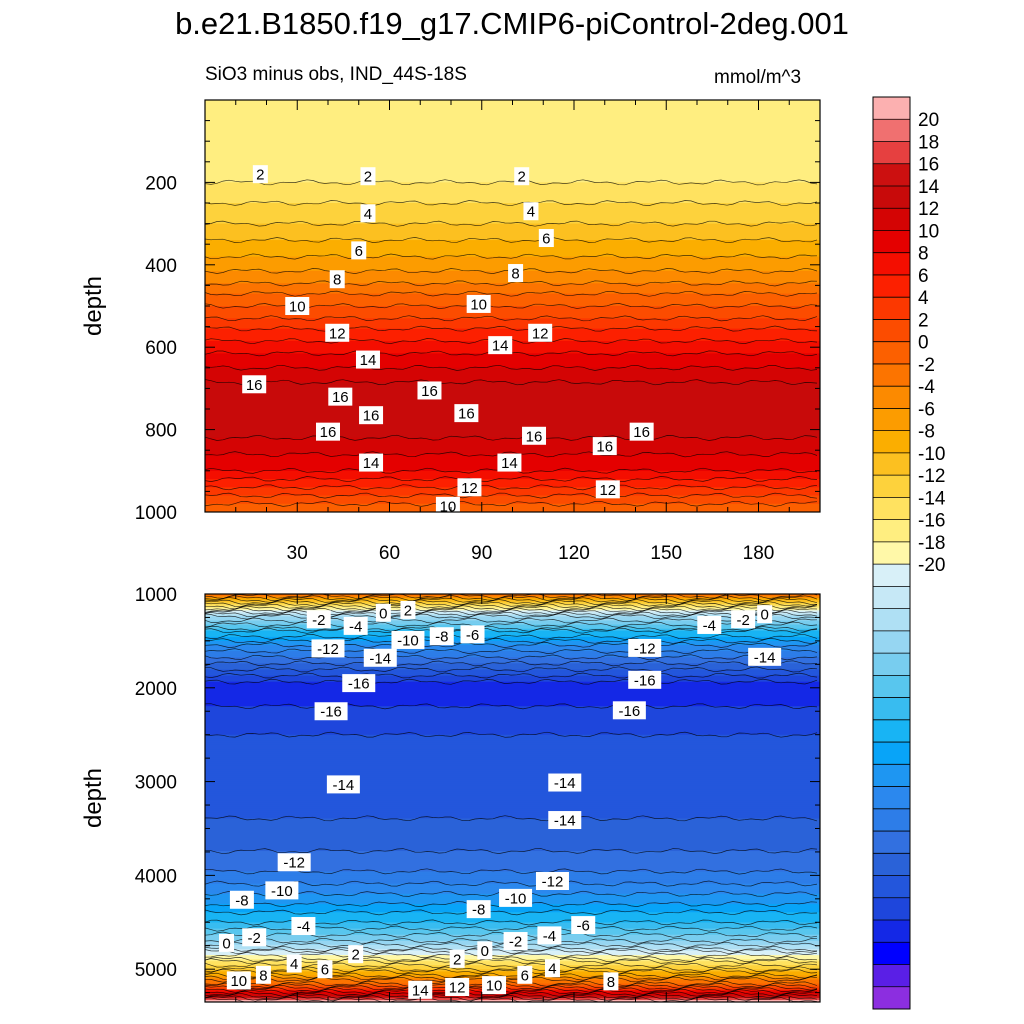 This screenshot has height=1024, width=1024. Describe the element at coordinates (485, 951) in the screenshot. I see `svg-text: 0` at that location.